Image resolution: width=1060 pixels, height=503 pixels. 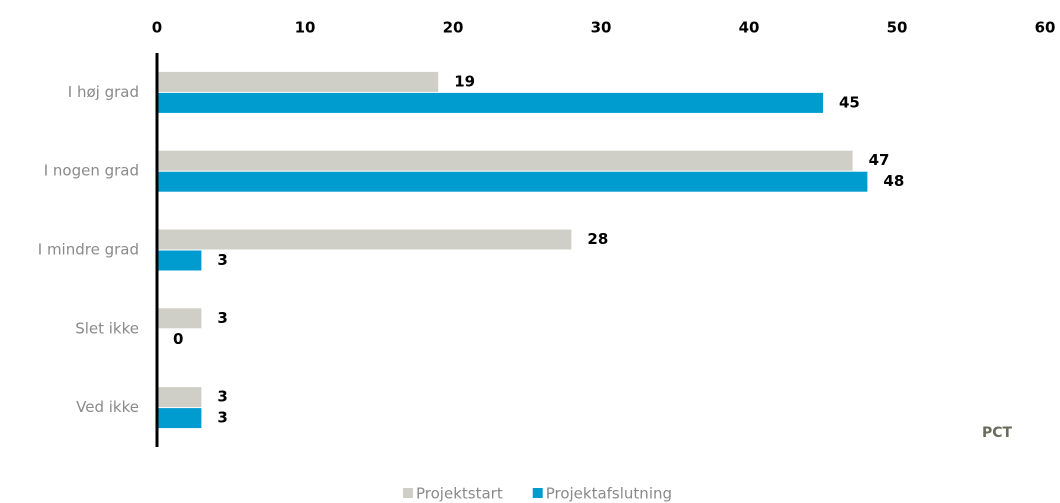 What do you see at coordinates (597, 239) in the screenshot?
I see `value-label: 28` at bounding box center [597, 239].